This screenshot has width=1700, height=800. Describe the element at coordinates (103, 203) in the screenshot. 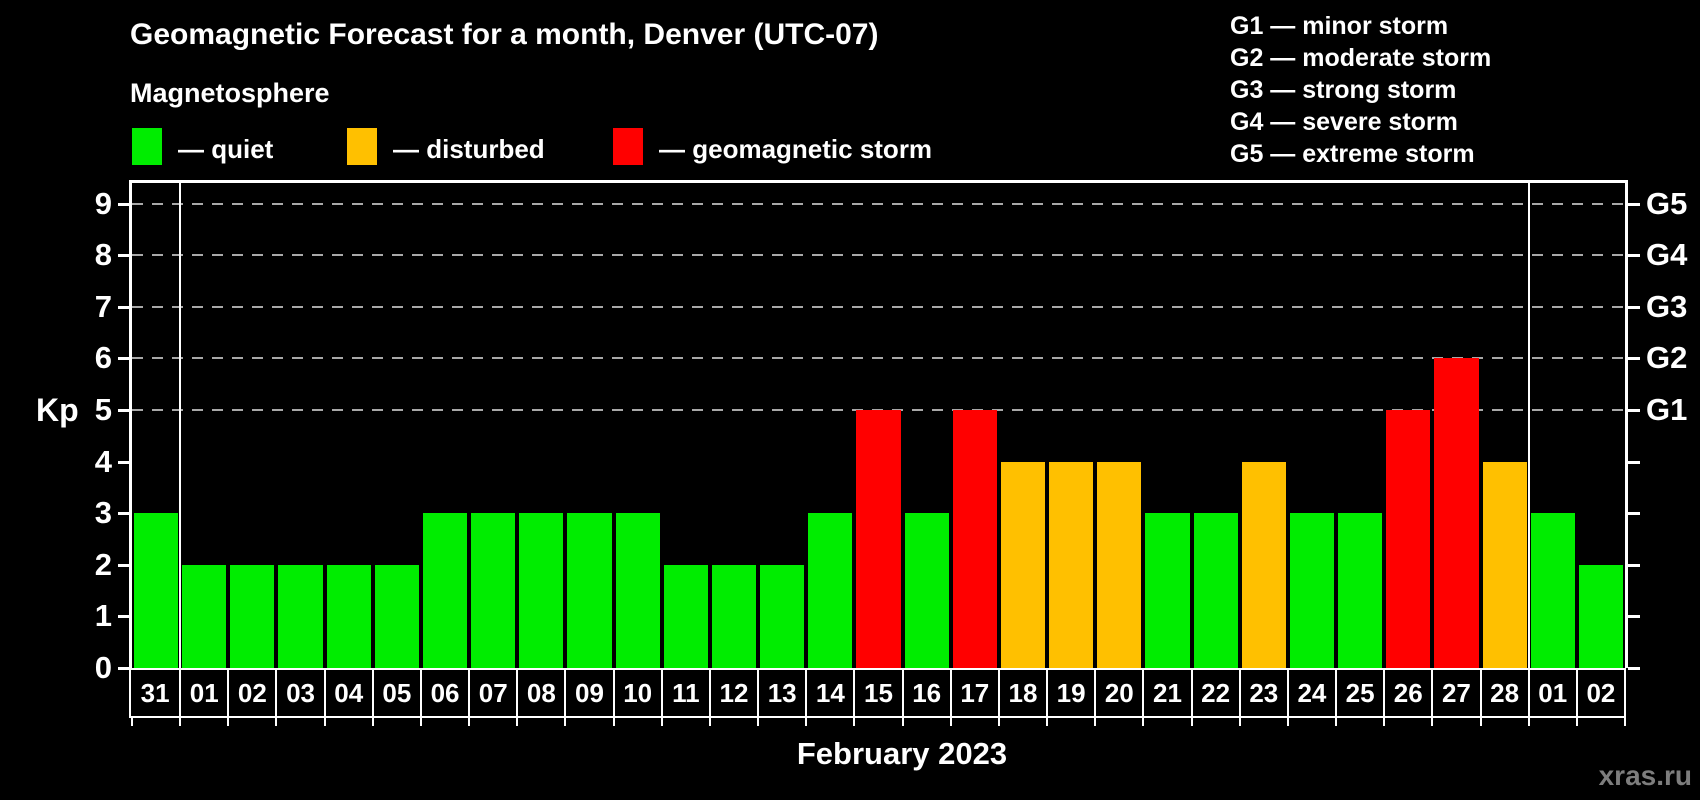

I see `y-tick-label-9: 9` at that location.